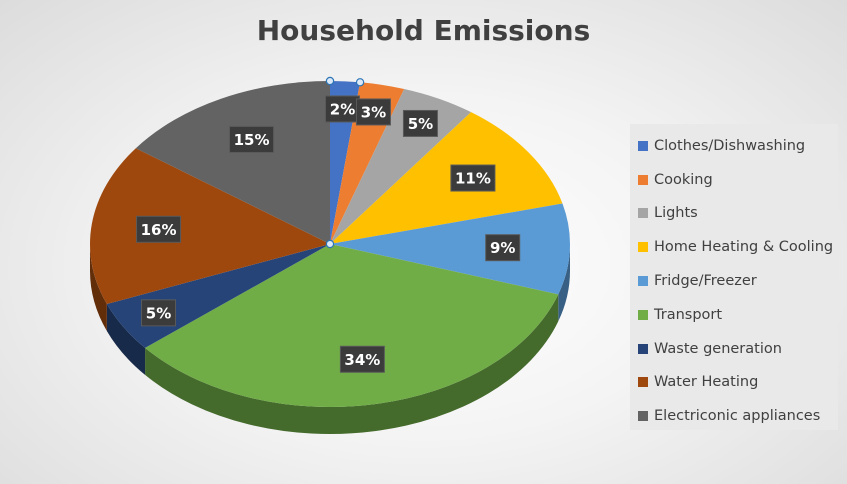  What do you see at coordinates (706, 382) in the screenshot?
I see `legend-label: Water Heating` at bounding box center [706, 382].